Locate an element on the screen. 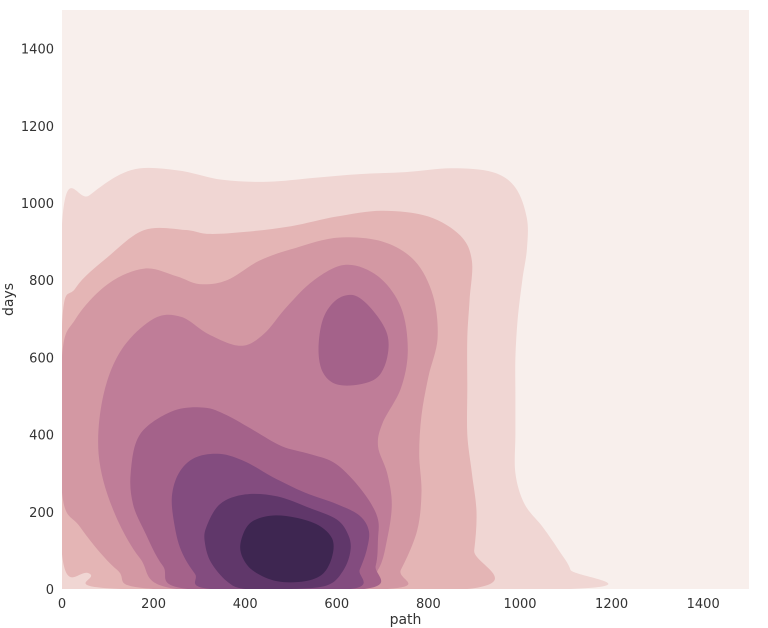 The width and height of the screenshot is (768, 628). y-tick-label: 0 is located at coordinates (50, 590).